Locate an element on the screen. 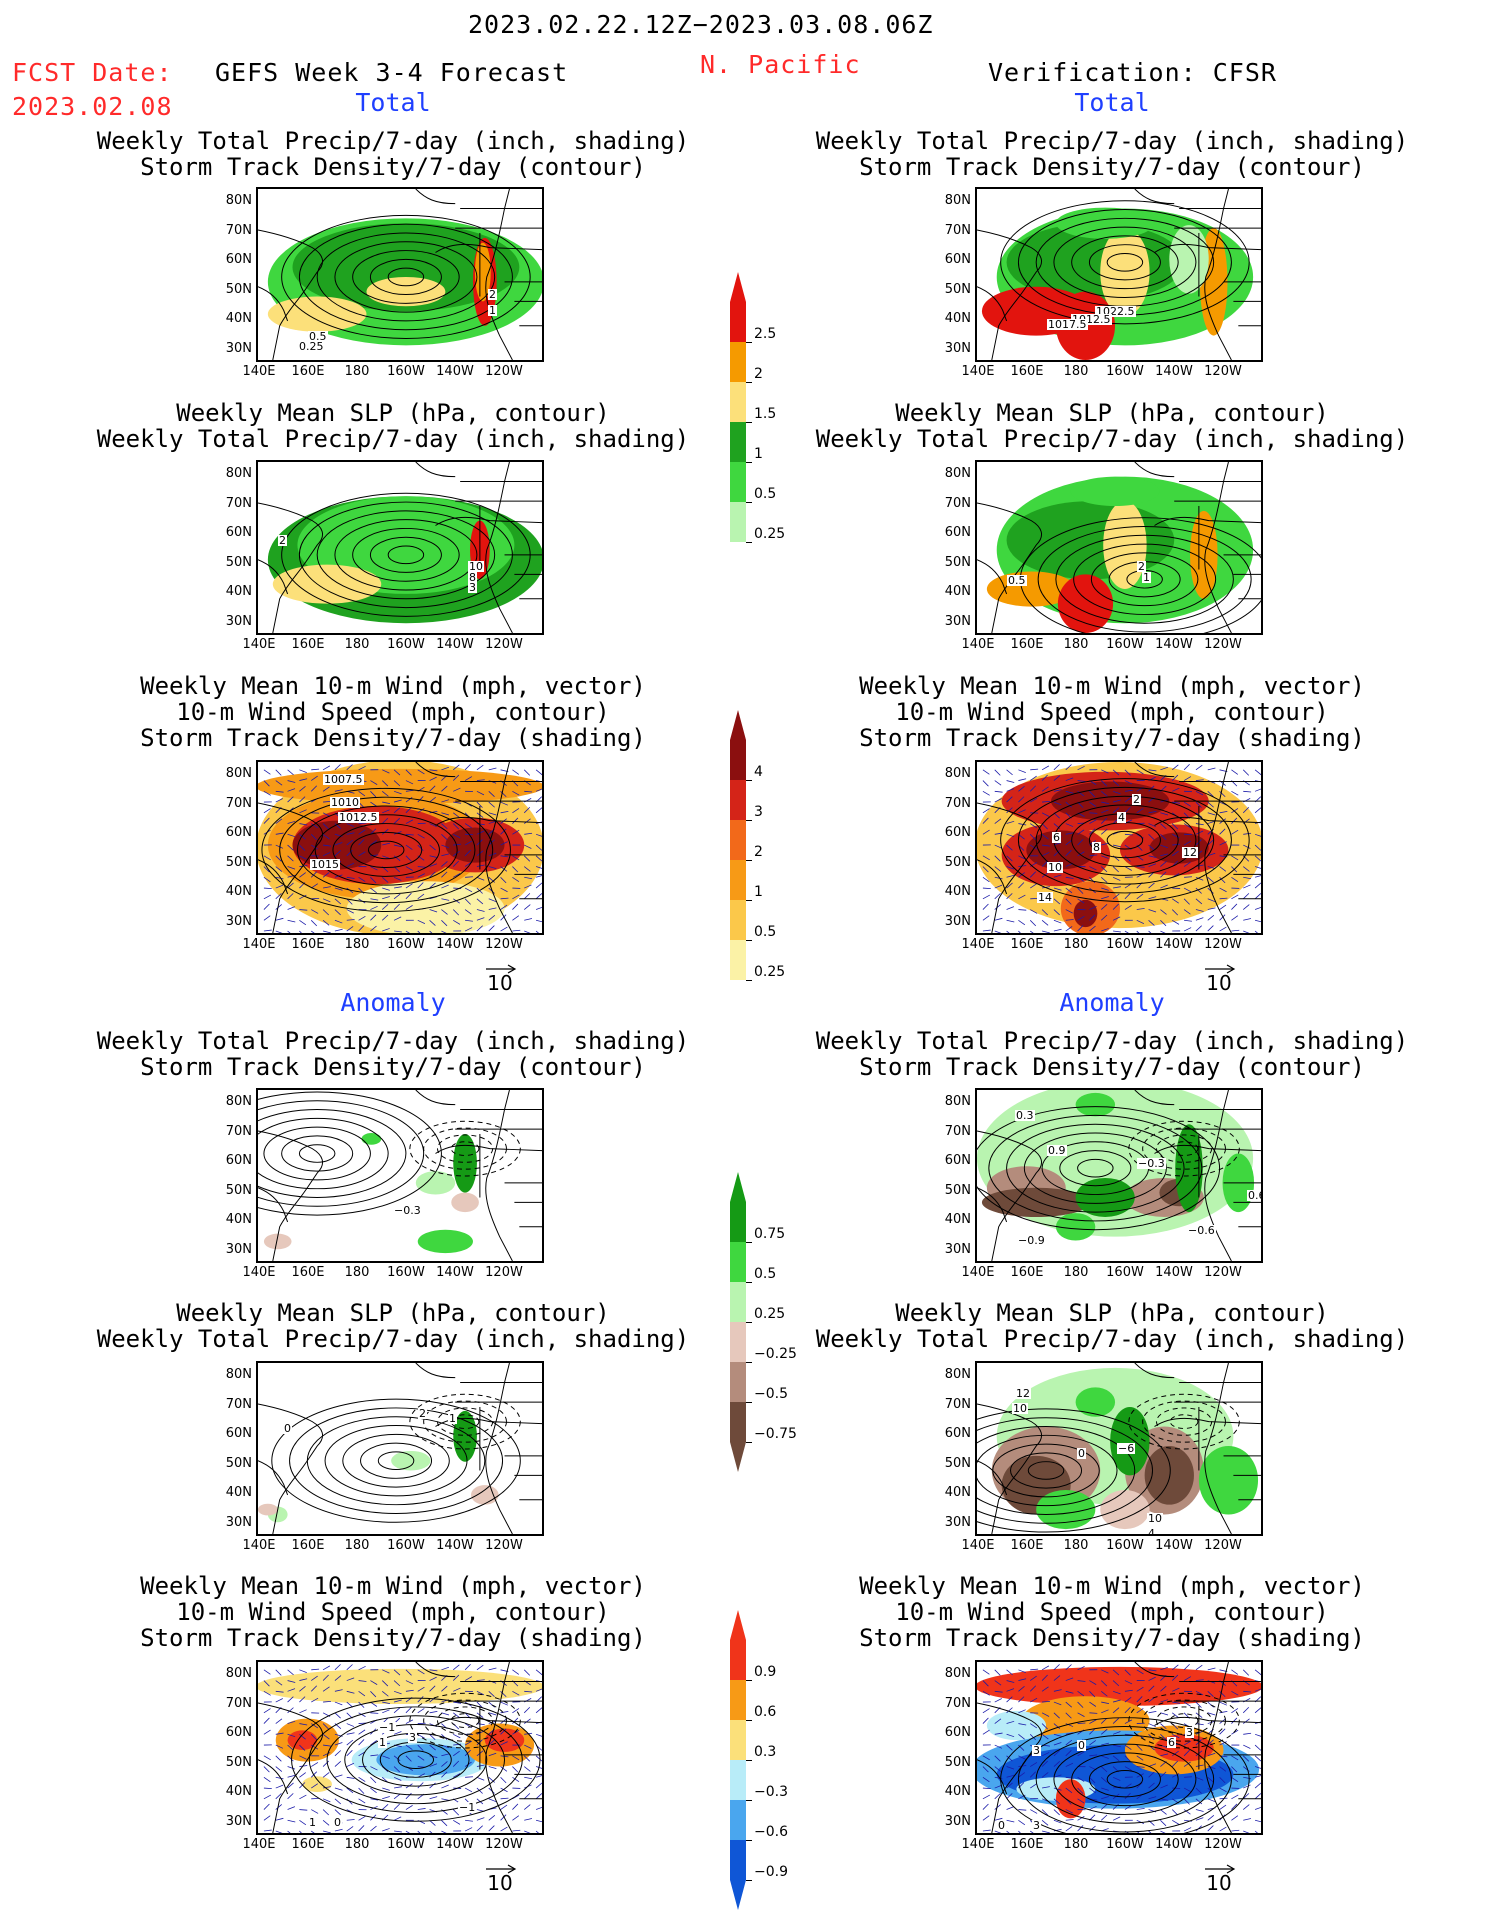 The width and height of the screenshot is (1487, 1925). colorbar-label: −0.75 is located at coordinates (775, 1434).